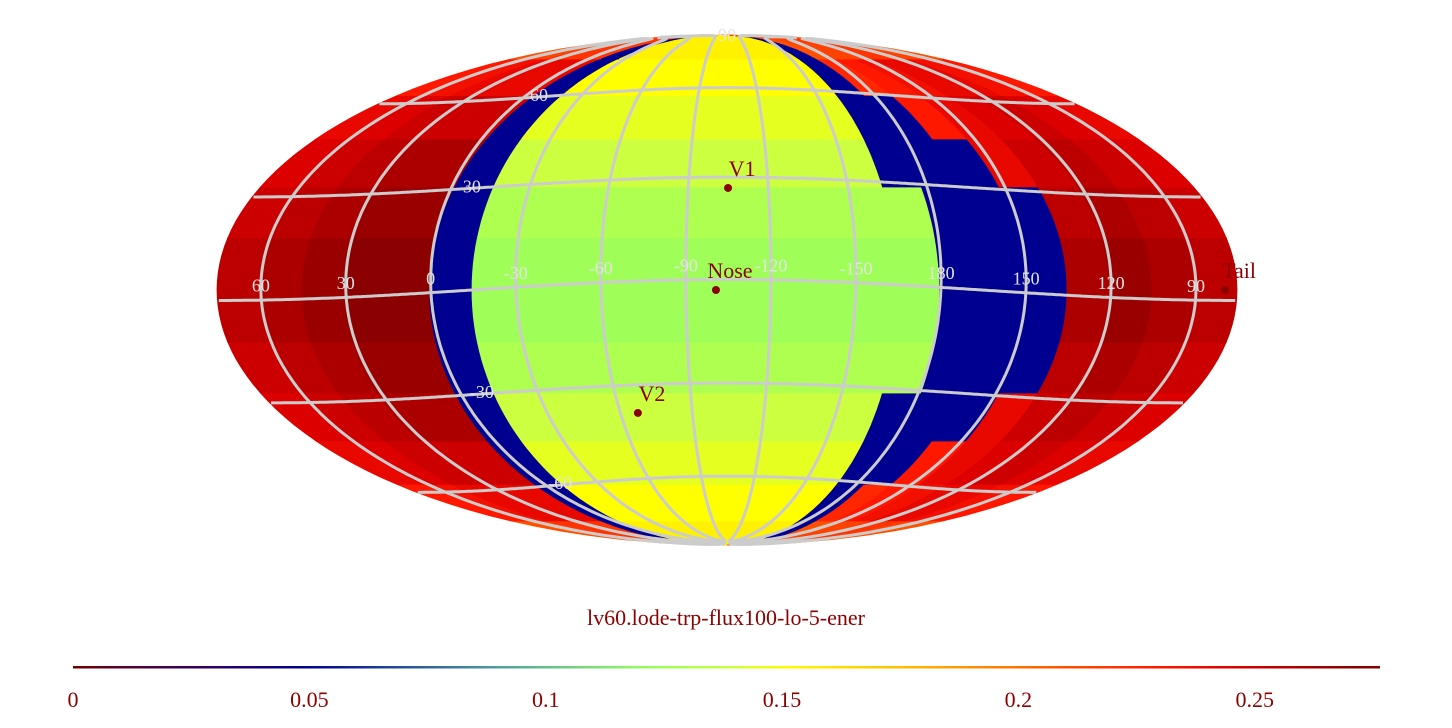 This screenshot has height=728, width=1452. I want to click on lon-tick-label: -30, so click(516, 273).